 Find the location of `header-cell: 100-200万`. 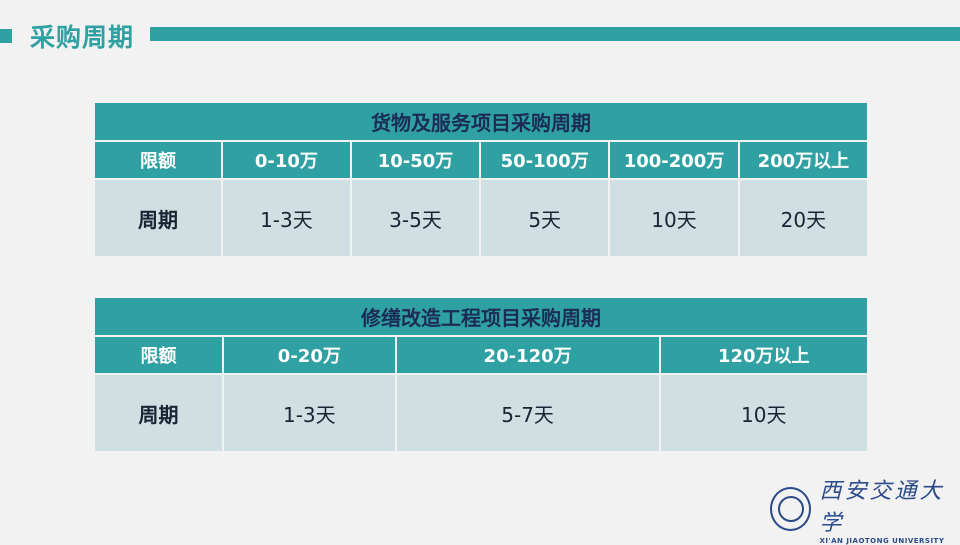

header-cell: 100-200万 is located at coordinates (674, 160).